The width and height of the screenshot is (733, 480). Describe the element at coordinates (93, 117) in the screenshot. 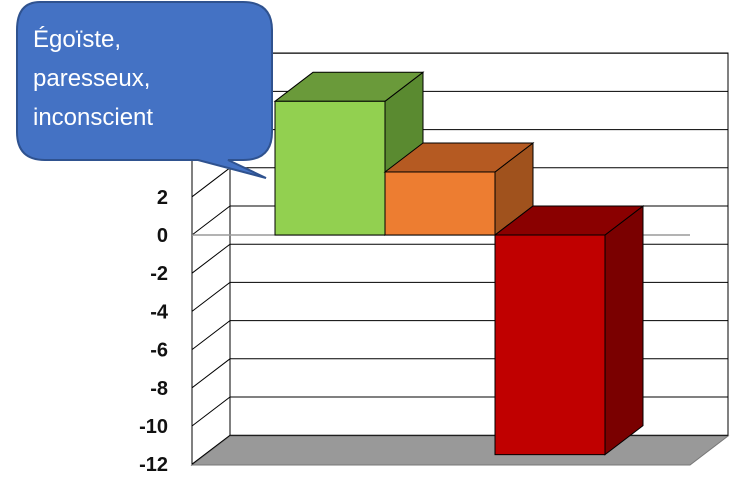

I see `bubble-line-3: inconscient` at that location.